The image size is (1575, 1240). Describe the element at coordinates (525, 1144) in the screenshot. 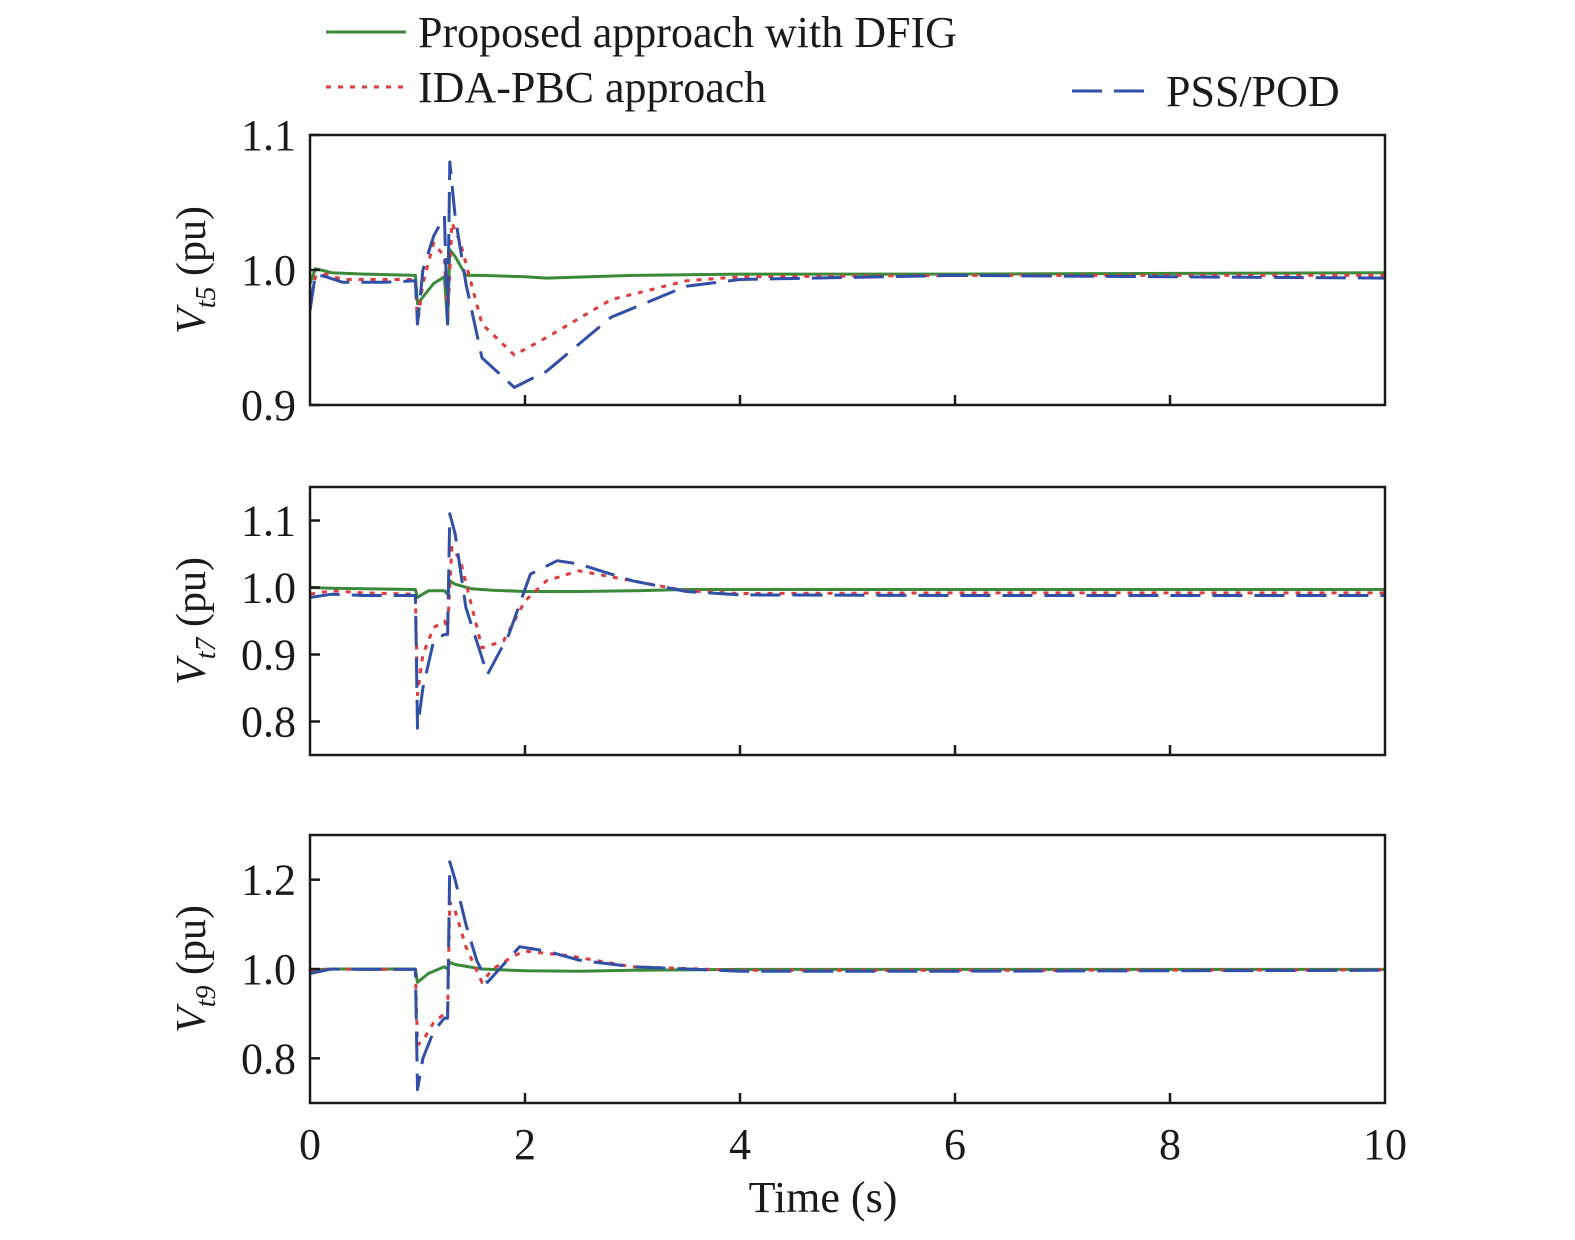

I see `x-tick-label: 2` at that location.